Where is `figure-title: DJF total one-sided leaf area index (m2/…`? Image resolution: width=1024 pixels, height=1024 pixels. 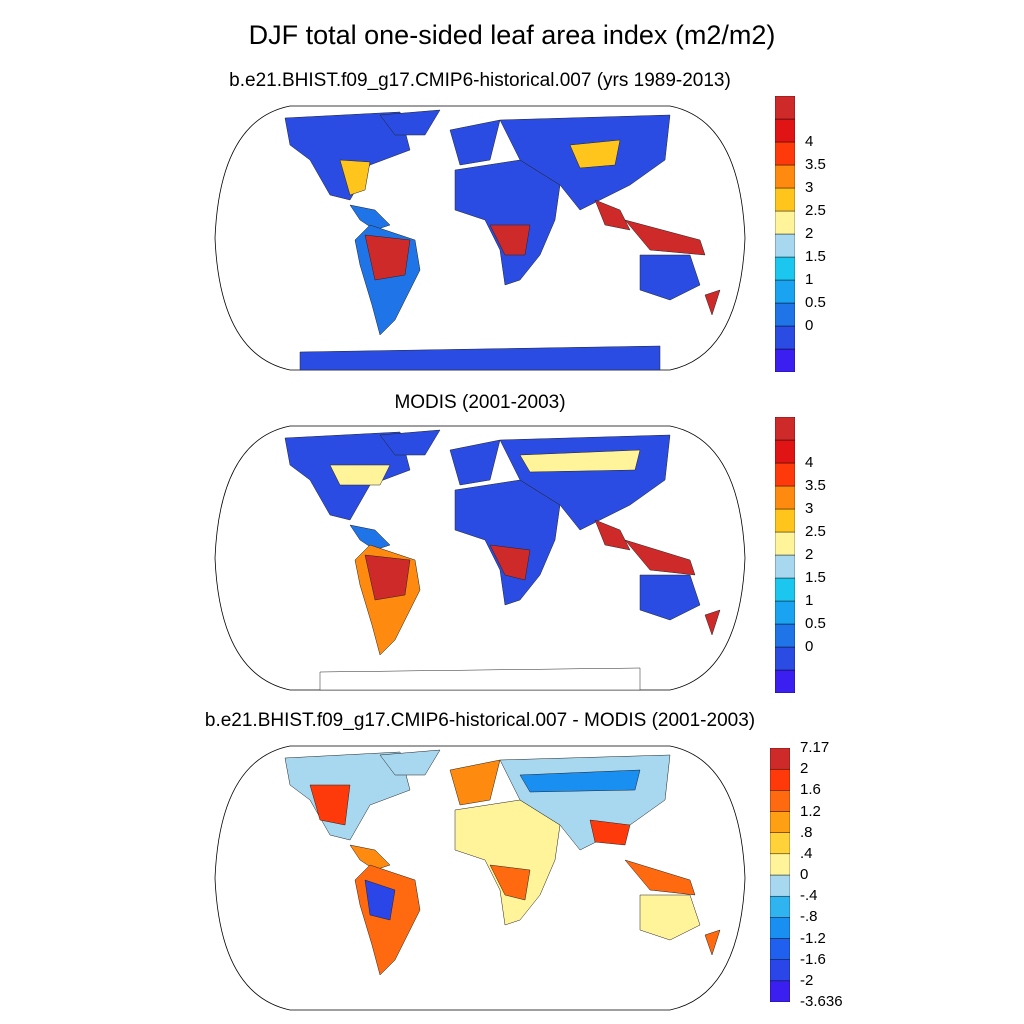
figure-title: DJF total one-sided leaf area index (m2/… is located at coordinates (512, 35).